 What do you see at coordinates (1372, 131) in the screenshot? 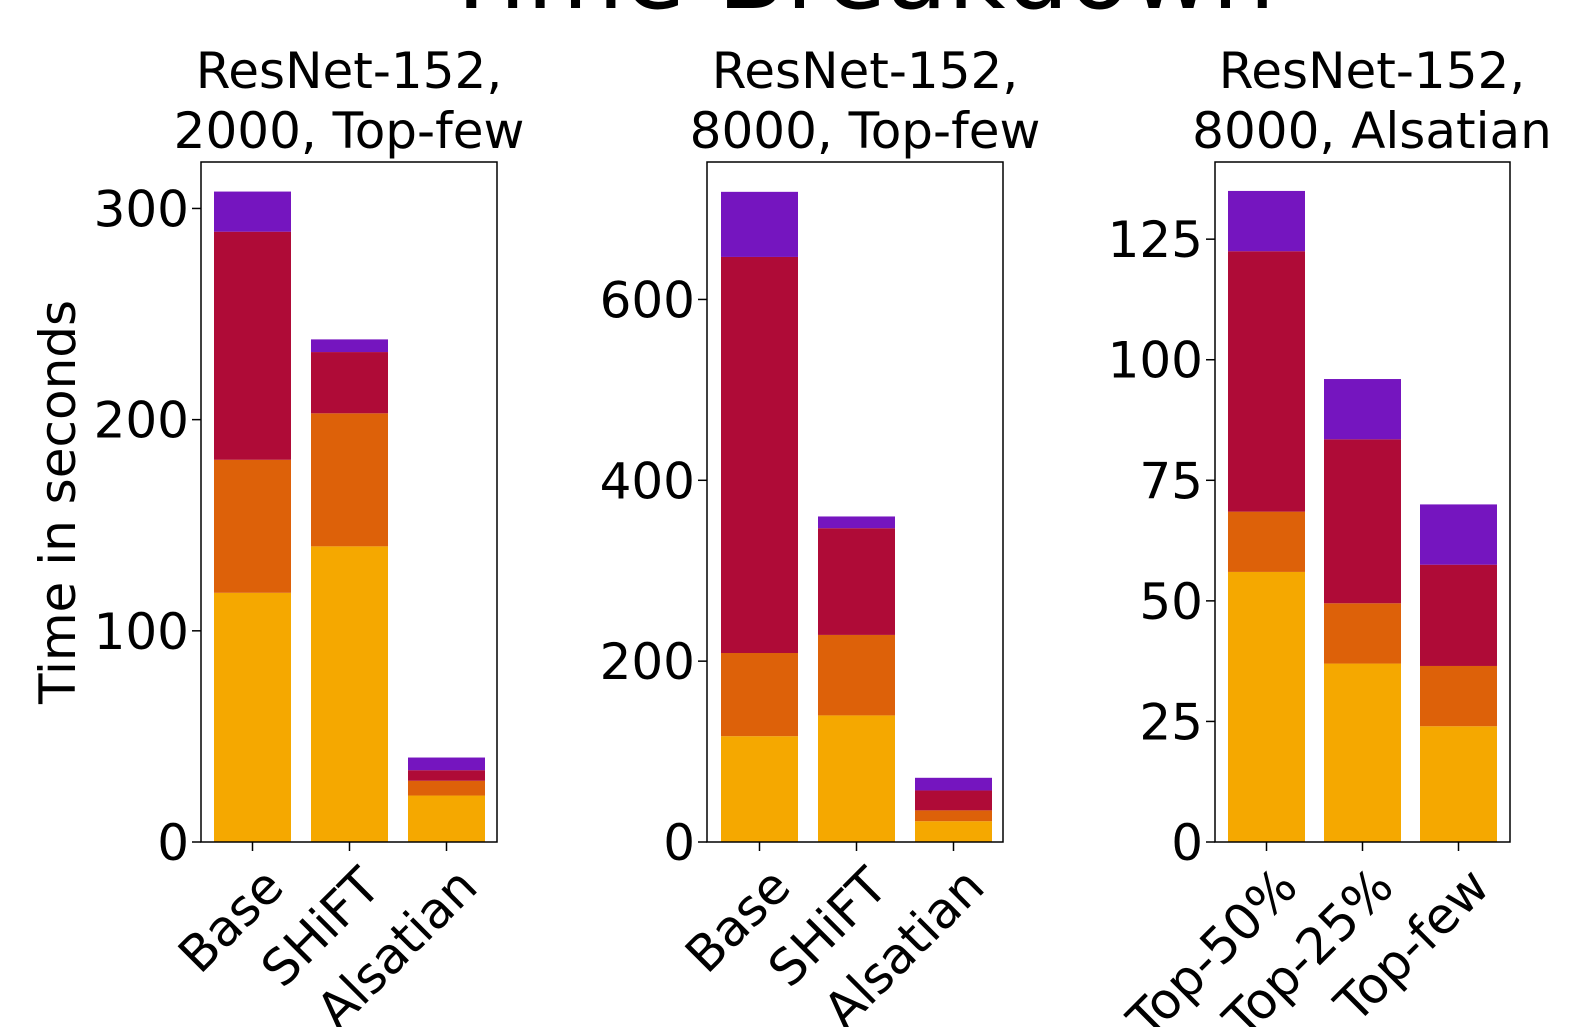
I see `panel-title-line-2: 8000, Alsatian` at bounding box center [1372, 131].